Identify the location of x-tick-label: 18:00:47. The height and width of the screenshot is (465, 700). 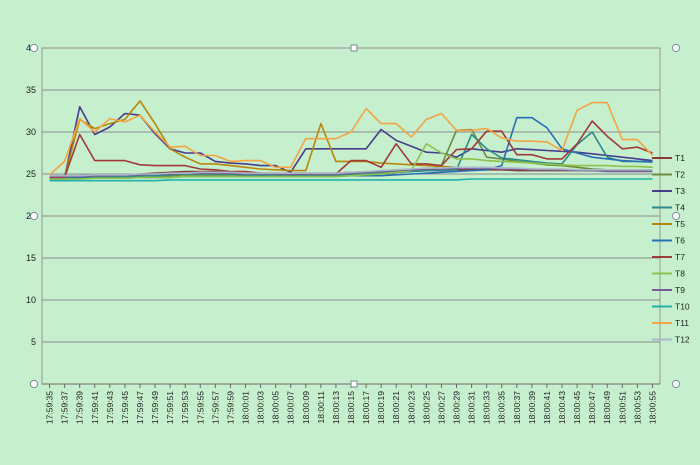
(592, 407).